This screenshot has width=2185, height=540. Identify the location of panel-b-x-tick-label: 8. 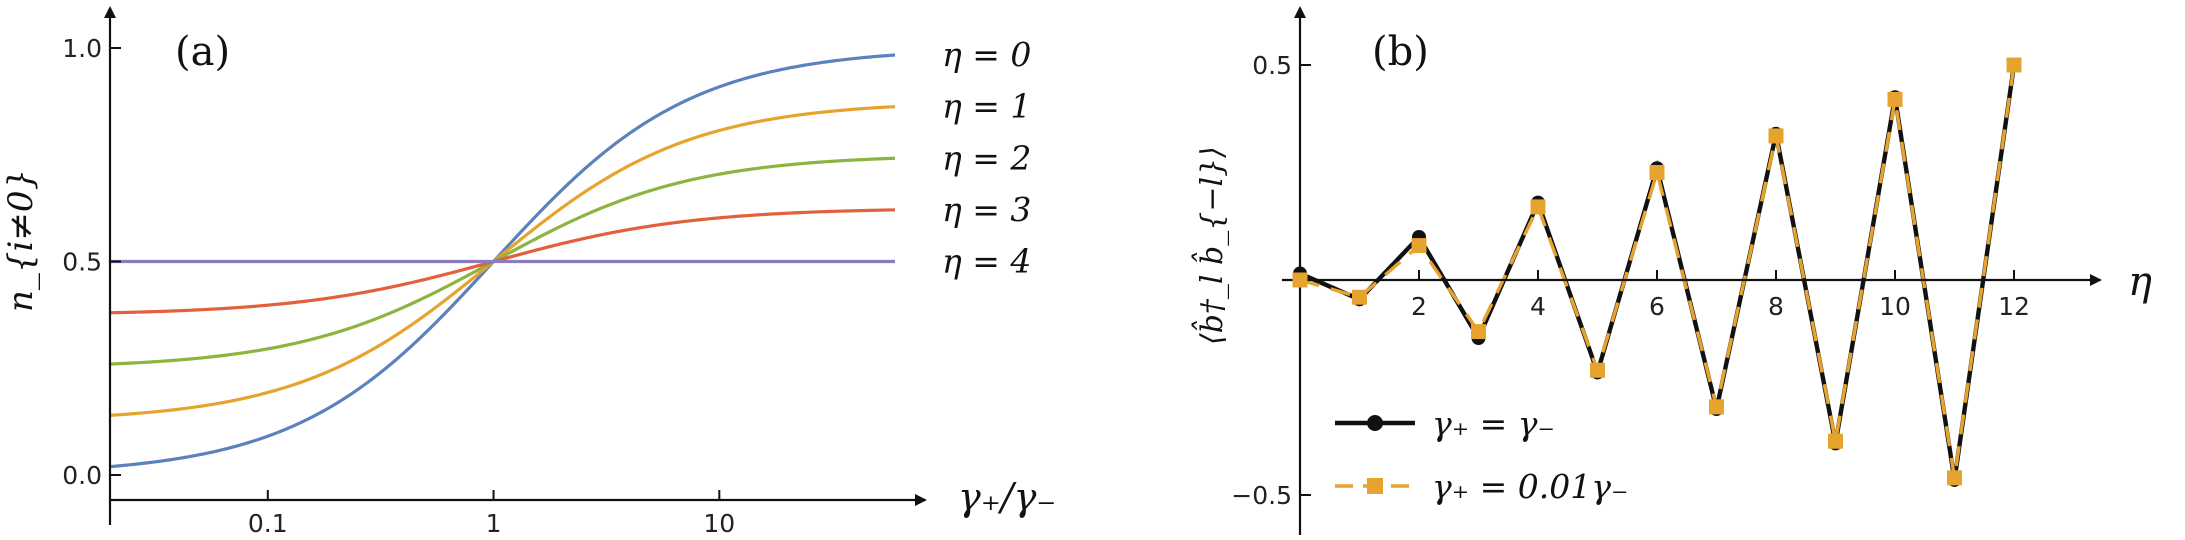
(1776, 306).